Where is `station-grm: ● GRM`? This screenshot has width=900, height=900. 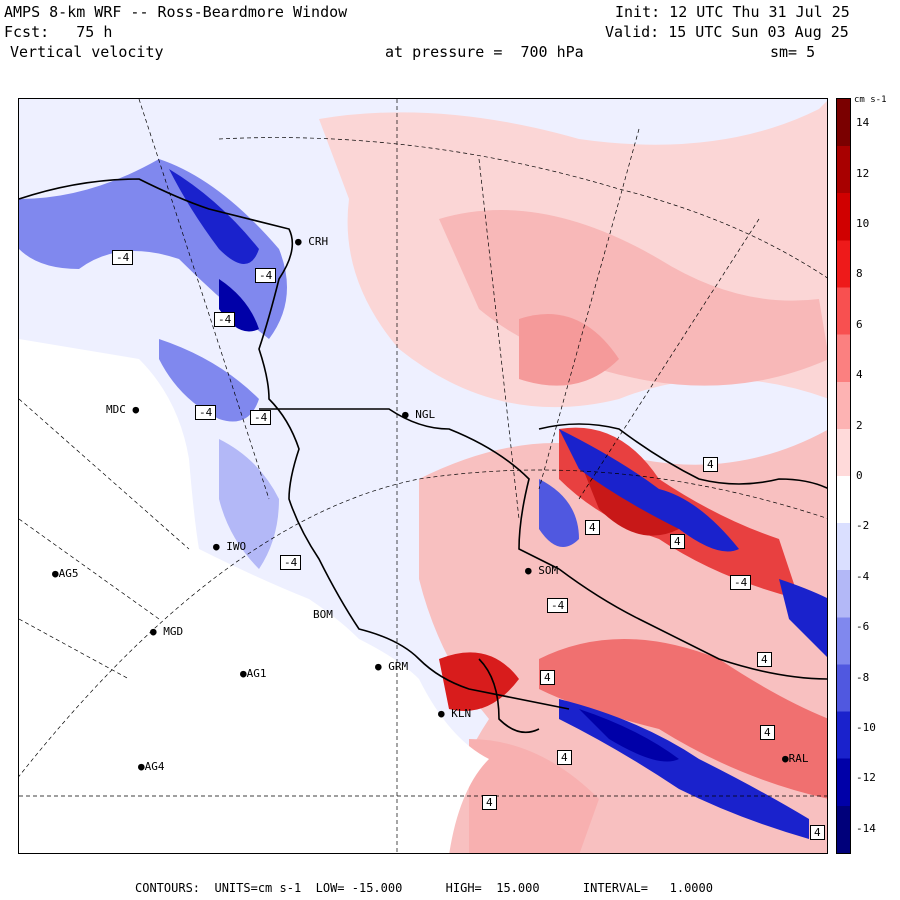 station-grm: ● GRM is located at coordinates (392, 666).